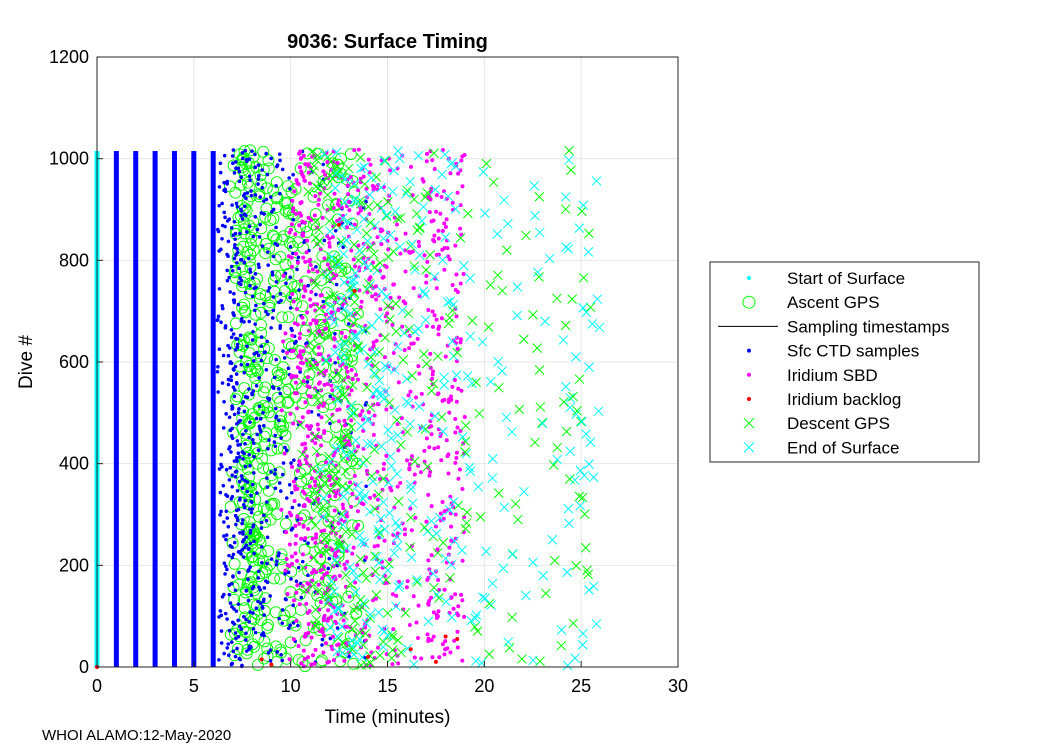 The image size is (1050, 750). Describe the element at coordinates (74, 464) in the screenshot. I see `y-tick-label: 400` at that location.